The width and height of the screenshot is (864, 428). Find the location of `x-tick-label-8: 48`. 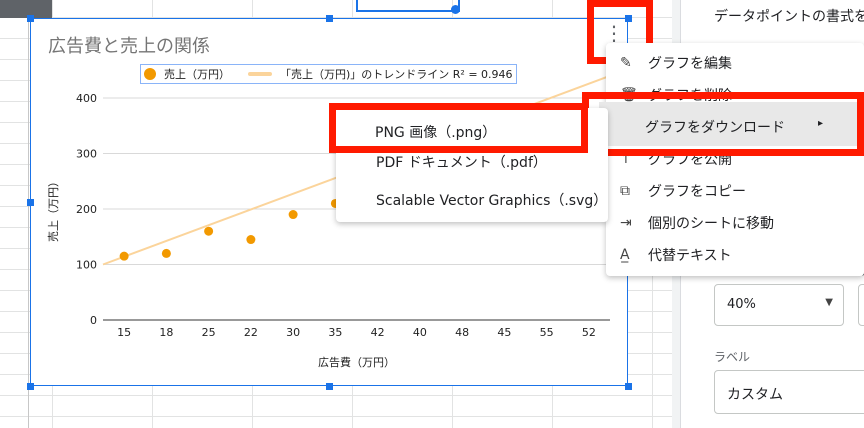

x-tick-label-8: 48 is located at coordinates (462, 332).